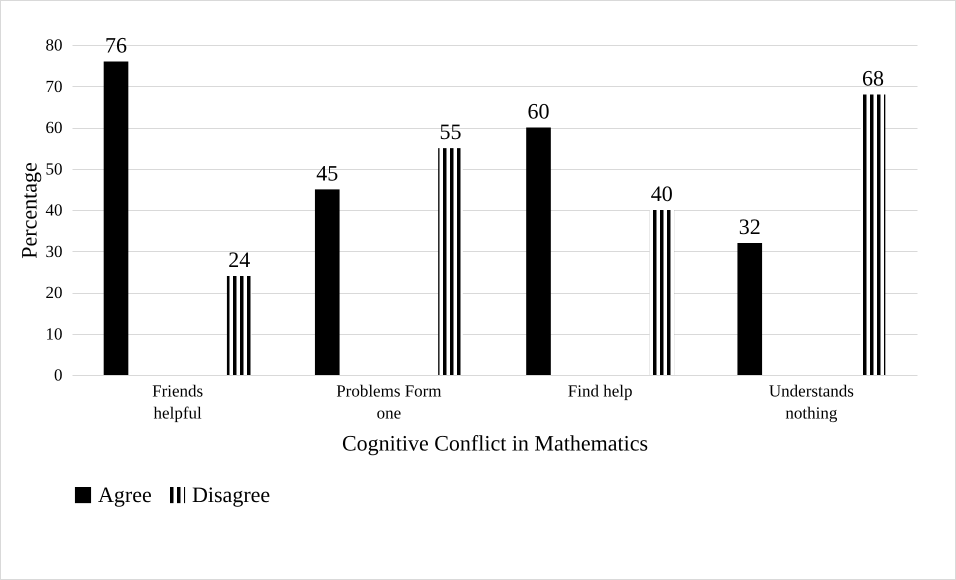 The height and width of the screenshot is (580, 956). Describe the element at coordinates (54, 127) in the screenshot. I see `y-tick-label: 60` at that location.